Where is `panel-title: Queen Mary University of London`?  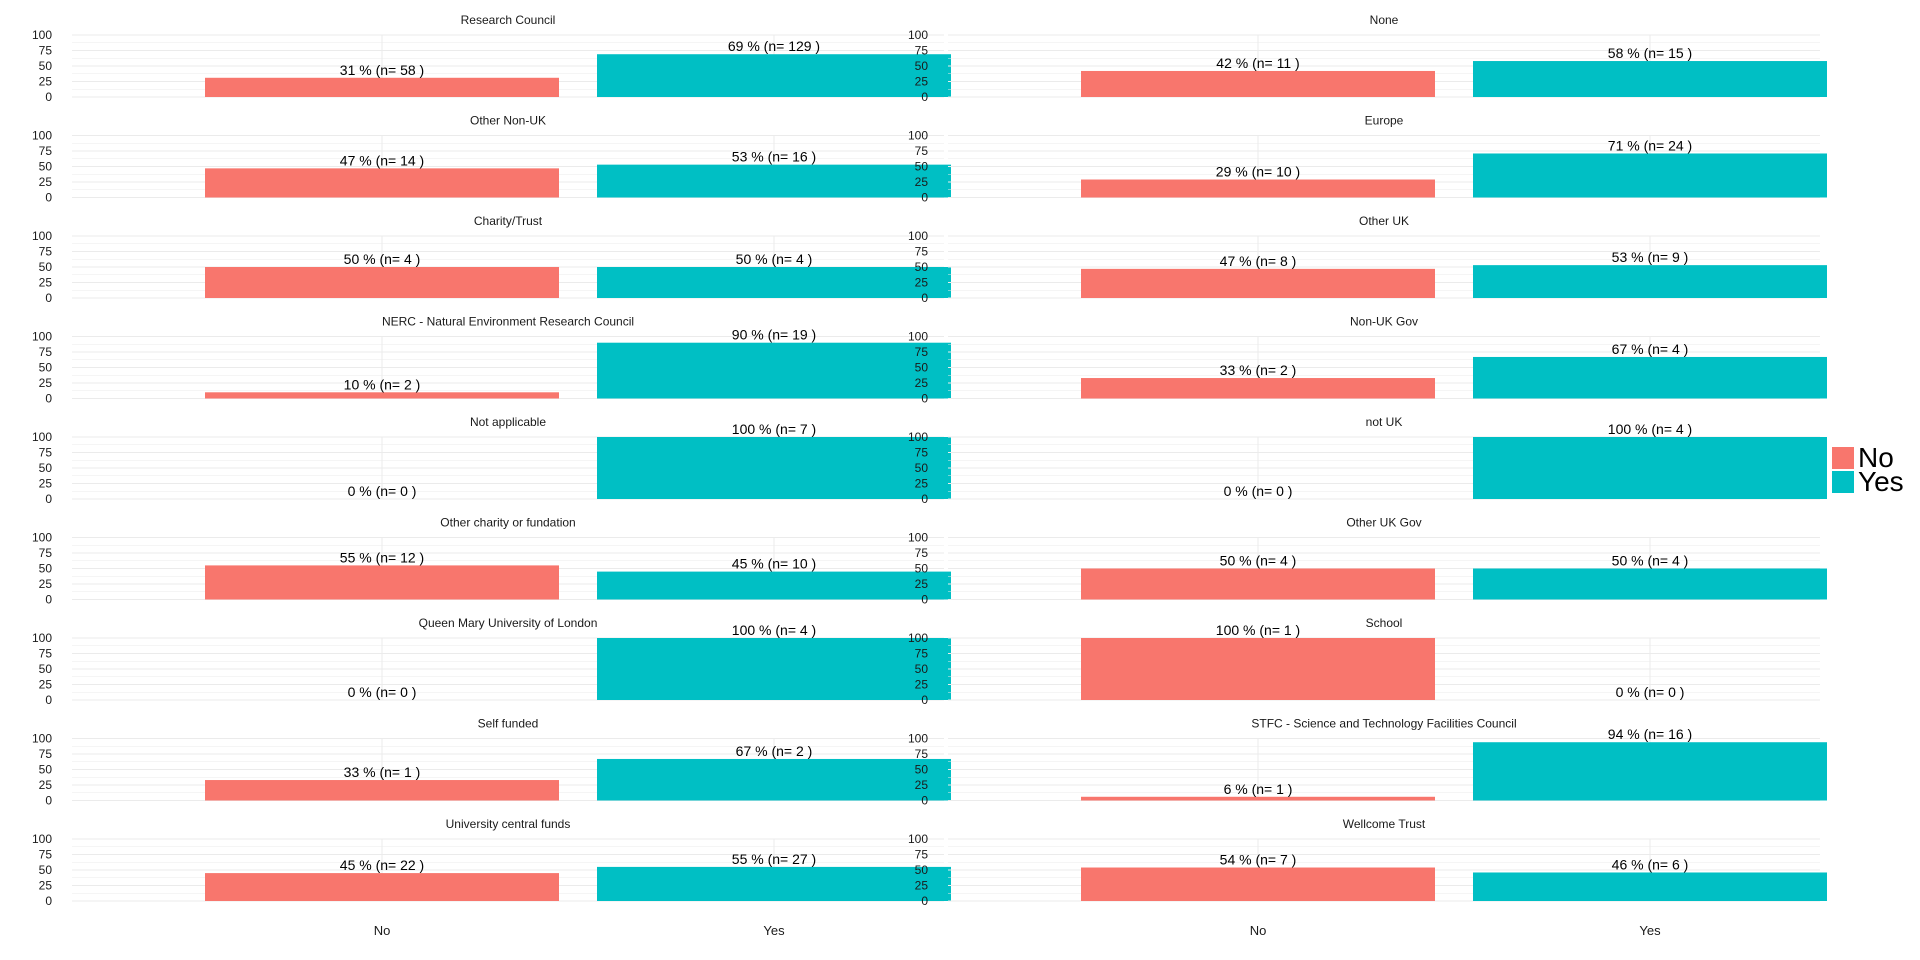 panel-title: Queen Mary University of London is located at coordinates (508, 623).